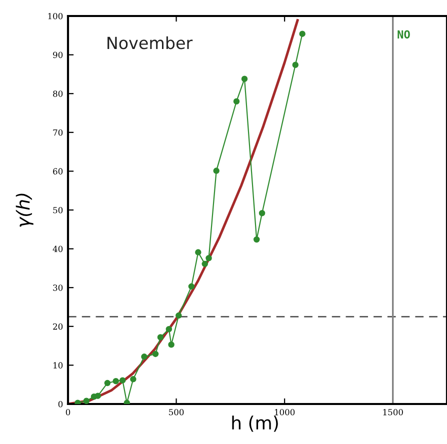 This screenshot has height=444, width=447. What do you see at coordinates (58, 132) in the screenshot?
I see `y-tick-label: 70` at bounding box center [58, 132].